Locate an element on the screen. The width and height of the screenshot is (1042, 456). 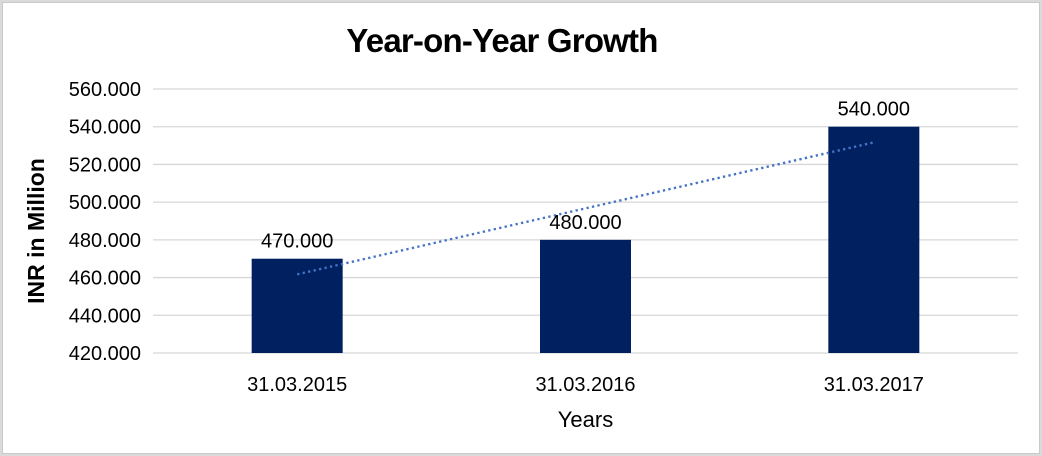
y-tick-label: 560.000 is located at coordinates (105, 90).